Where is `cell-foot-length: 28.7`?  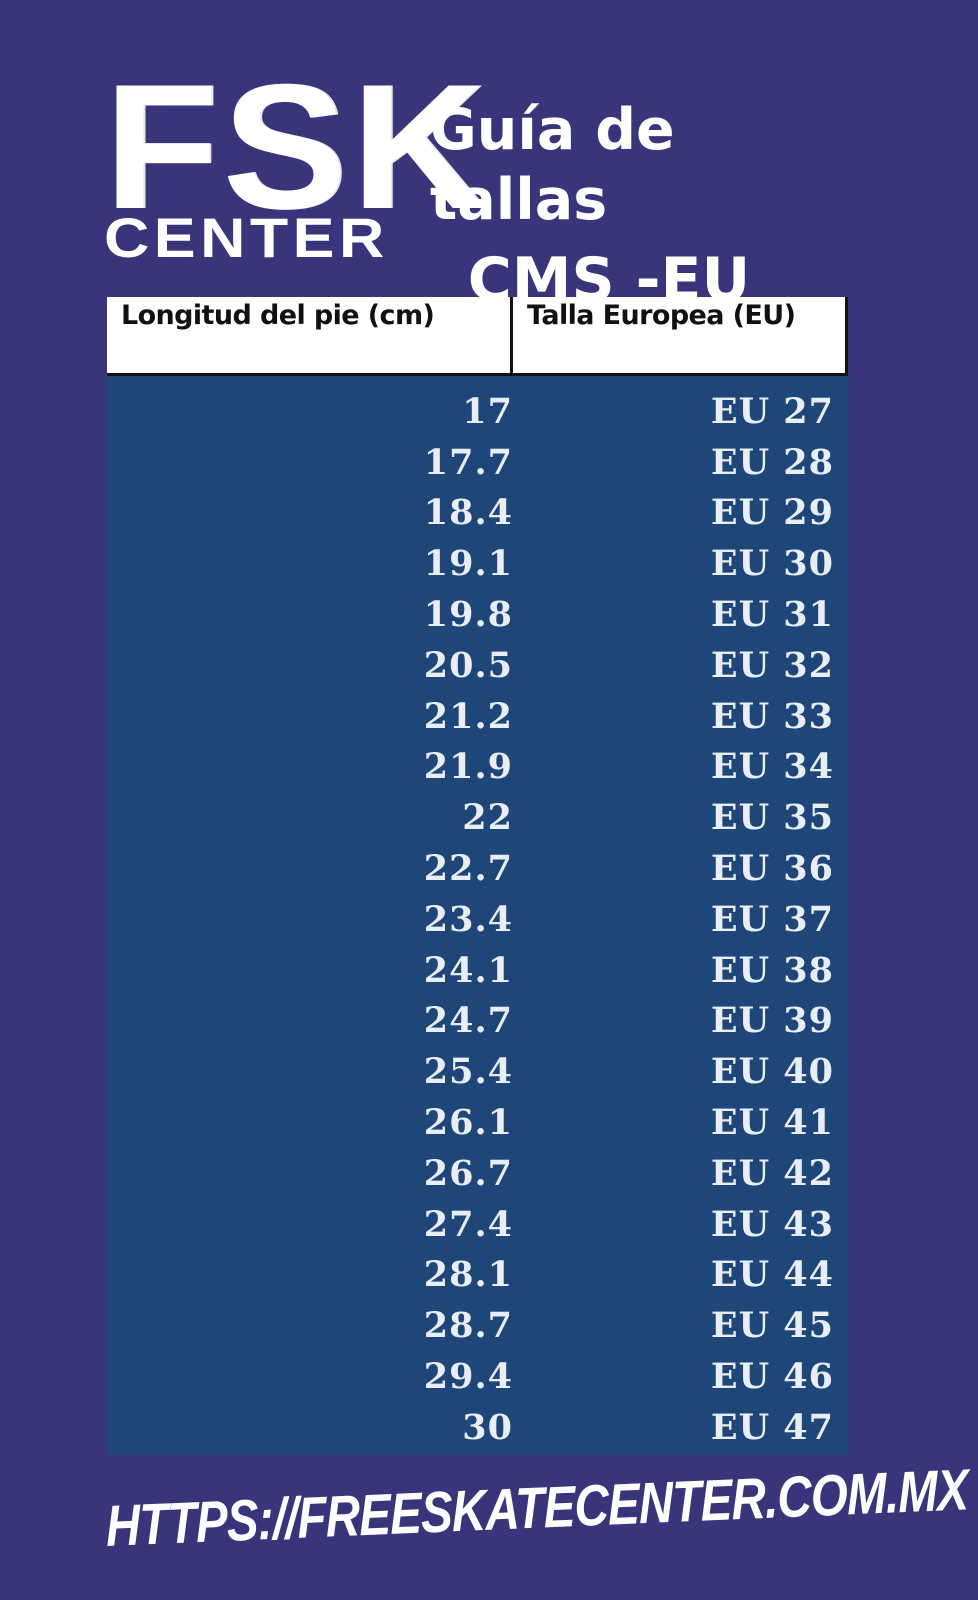
cell-foot-length: 28.7 is located at coordinates (468, 1326).